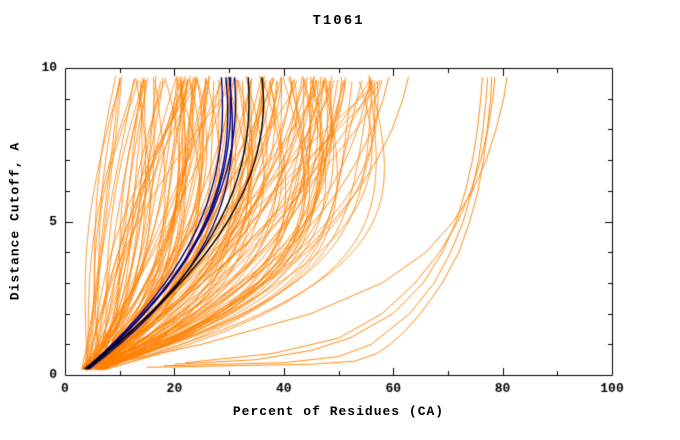 This screenshot has height=440, width=680. What do you see at coordinates (15, 221) in the screenshot?
I see `y-axis-label: Distance Cutoff, A` at bounding box center [15, 221].